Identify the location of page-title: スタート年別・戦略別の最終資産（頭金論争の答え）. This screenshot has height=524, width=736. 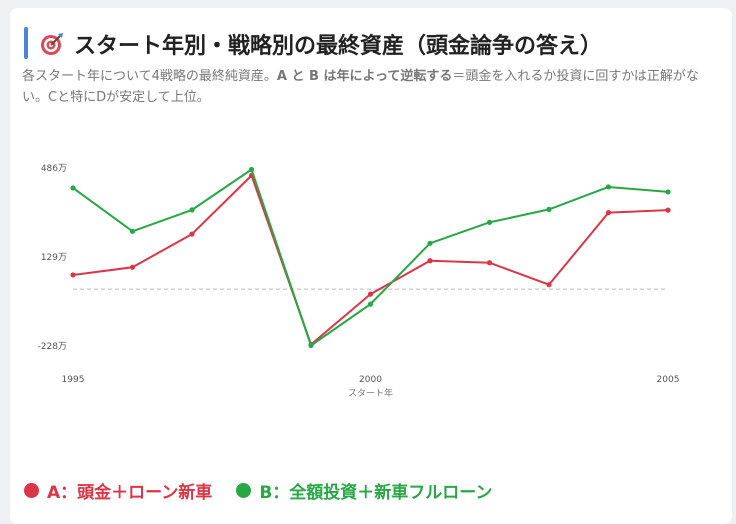
(338, 46).